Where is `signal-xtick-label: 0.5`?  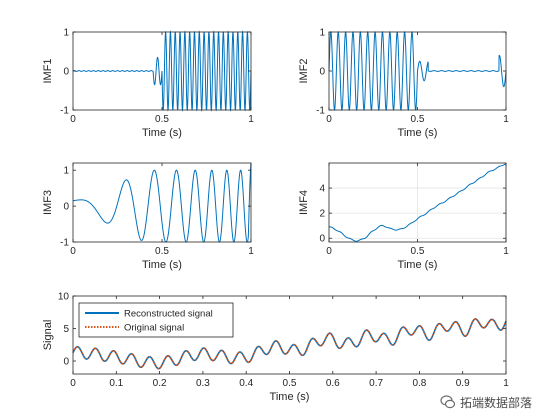
signal-xtick-label: 0.5 is located at coordinates (290, 383).